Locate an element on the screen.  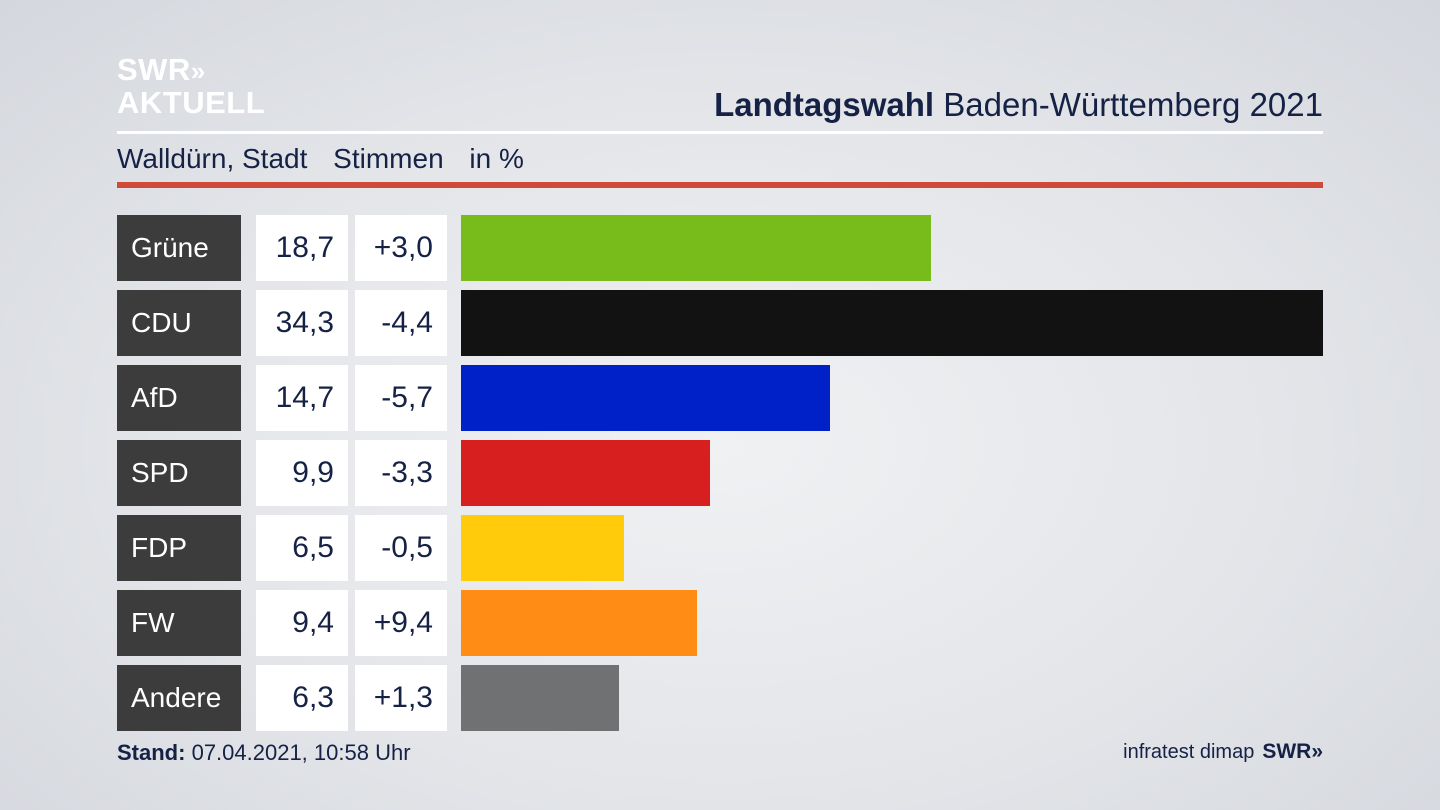
vote-share-value: 14,7 is located at coordinates (302, 398).